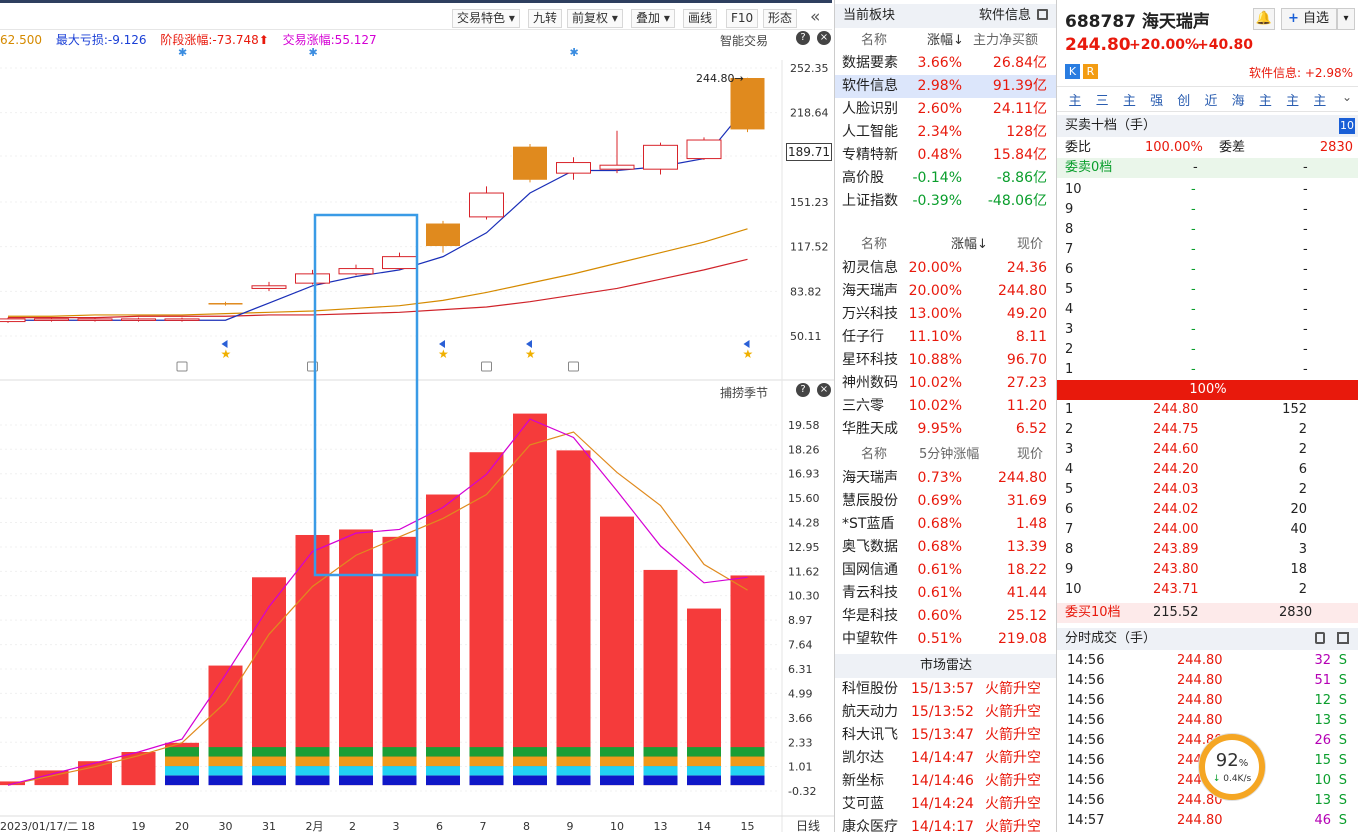  I want to click on fast-row: 中望软件 0.51% 219.08, so click(946, 639).